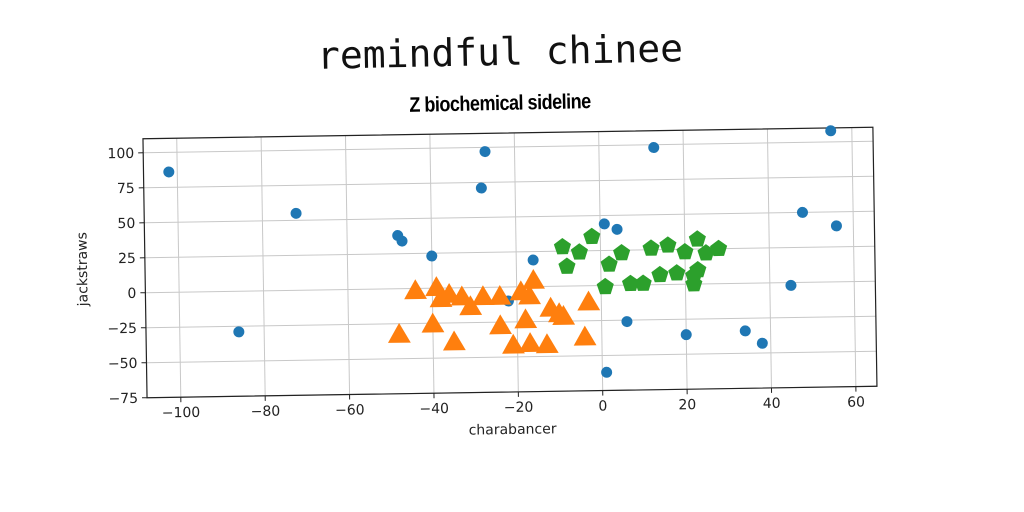 This screenshot has height=512, width=1024. I want to click on y-tick-label: 75, so click(126, 189).